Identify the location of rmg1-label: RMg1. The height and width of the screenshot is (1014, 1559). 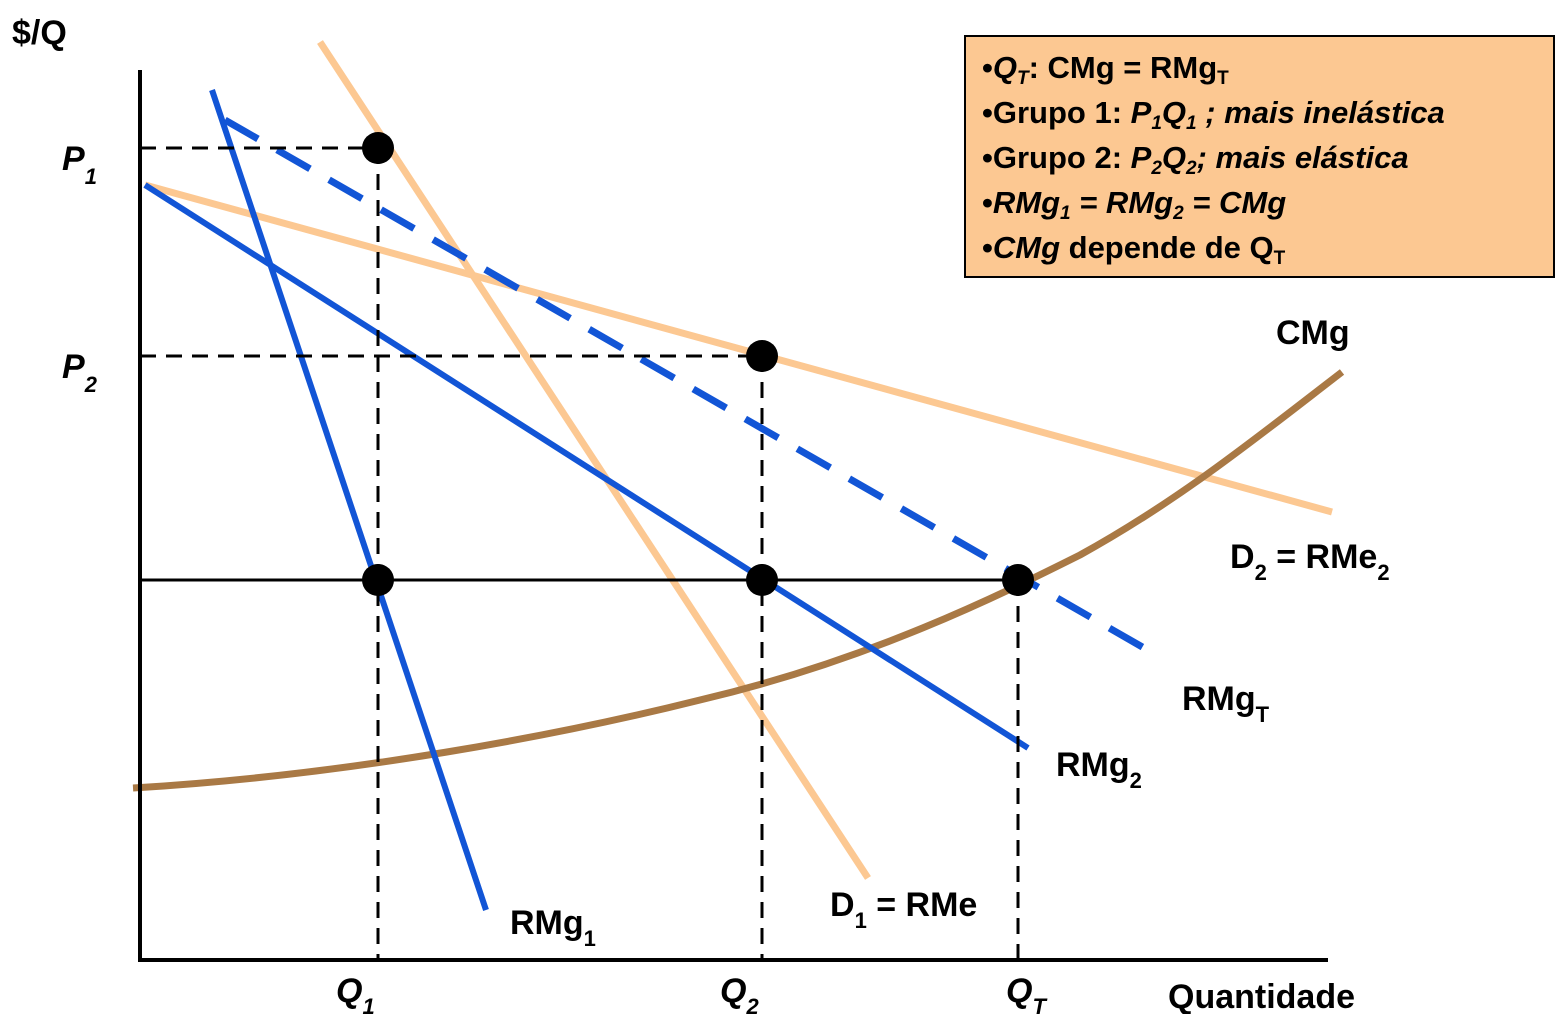
(553, 927).